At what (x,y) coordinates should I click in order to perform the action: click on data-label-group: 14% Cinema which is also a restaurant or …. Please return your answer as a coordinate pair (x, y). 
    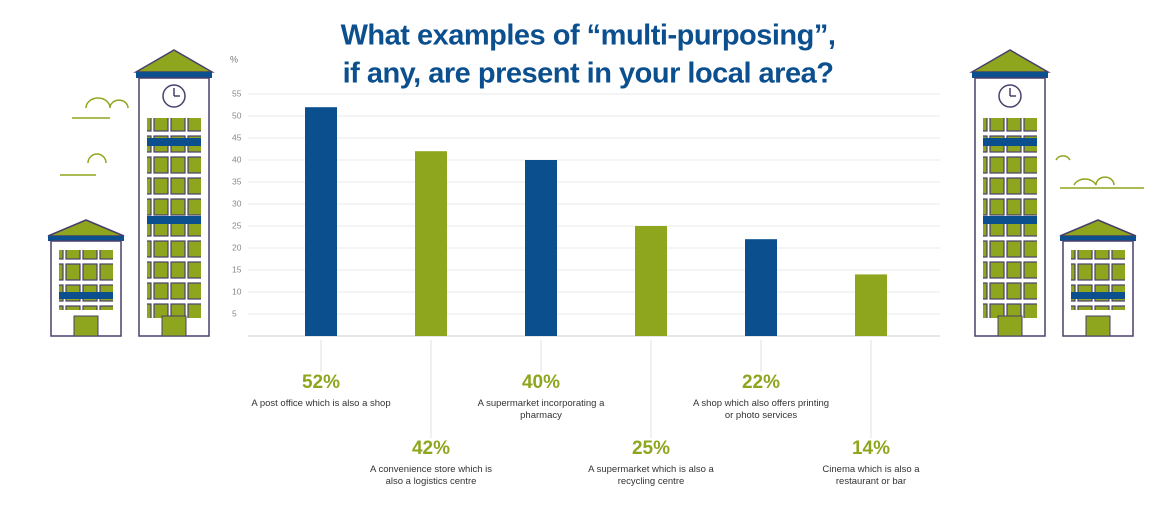
    Looking at the image, I should click on (871, 463).